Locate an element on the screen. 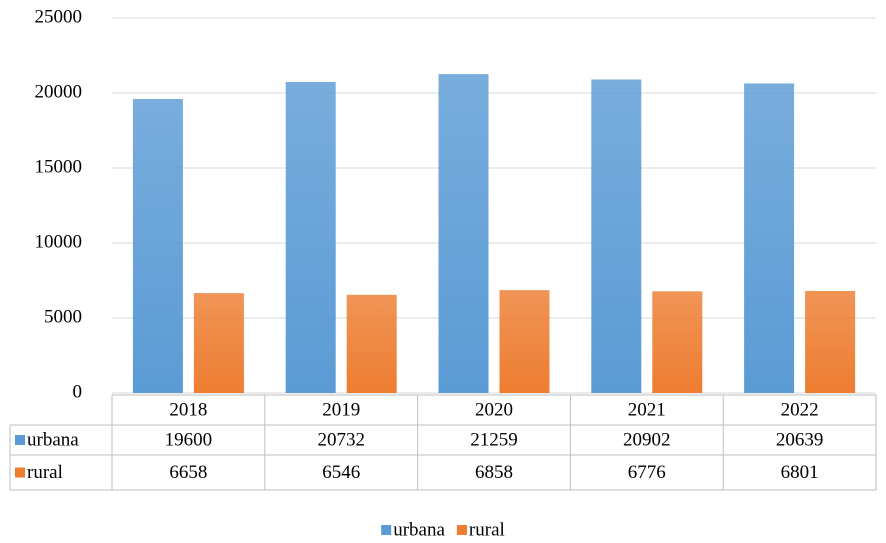 Image resolution: width=886 pixels, height=543 pixels. table-row-label: rural is located at coordinates (45, 472).